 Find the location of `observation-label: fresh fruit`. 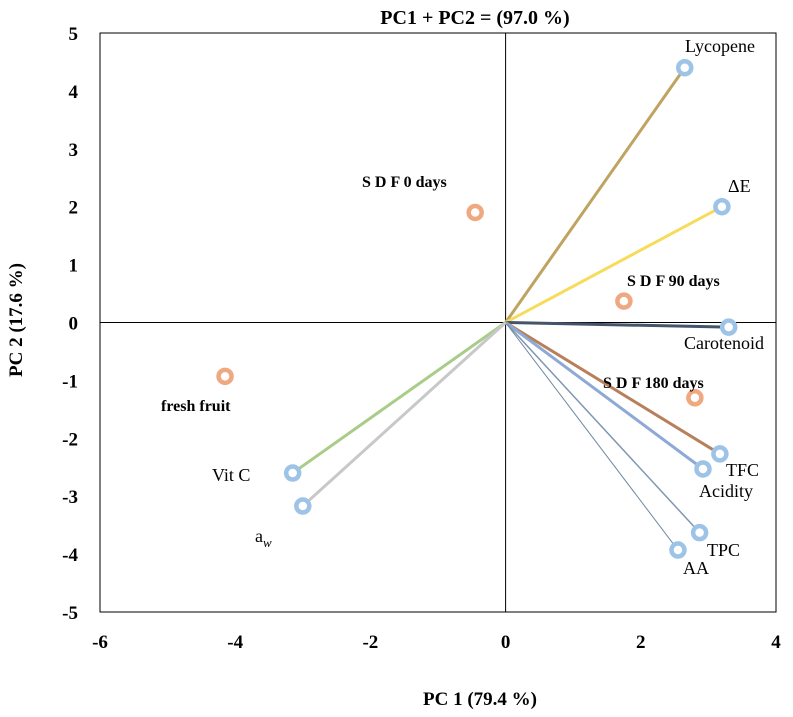

observation-label: fresh fruit is located at coordinates (196, 406).